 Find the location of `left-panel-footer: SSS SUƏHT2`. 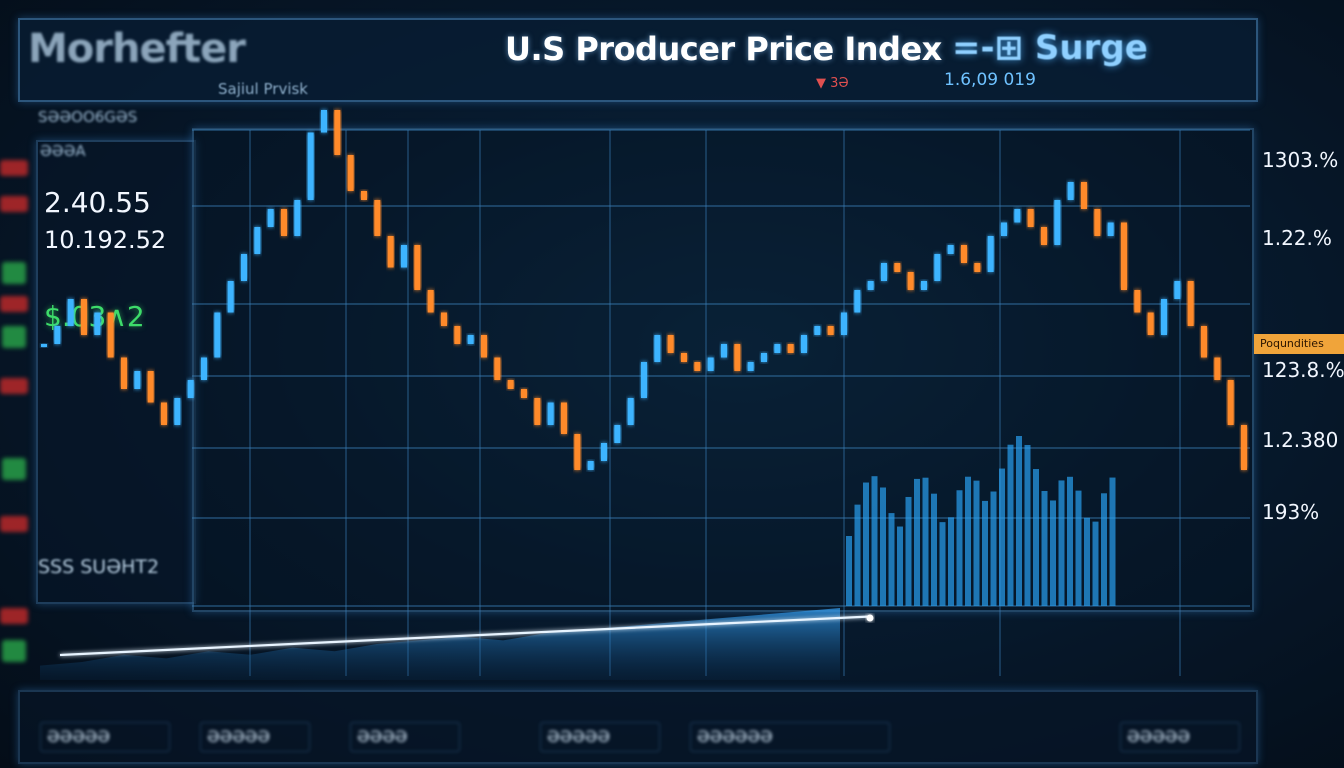

left-panel-footer: SSS SUƏHT2 is located at coordinates (99, 567).